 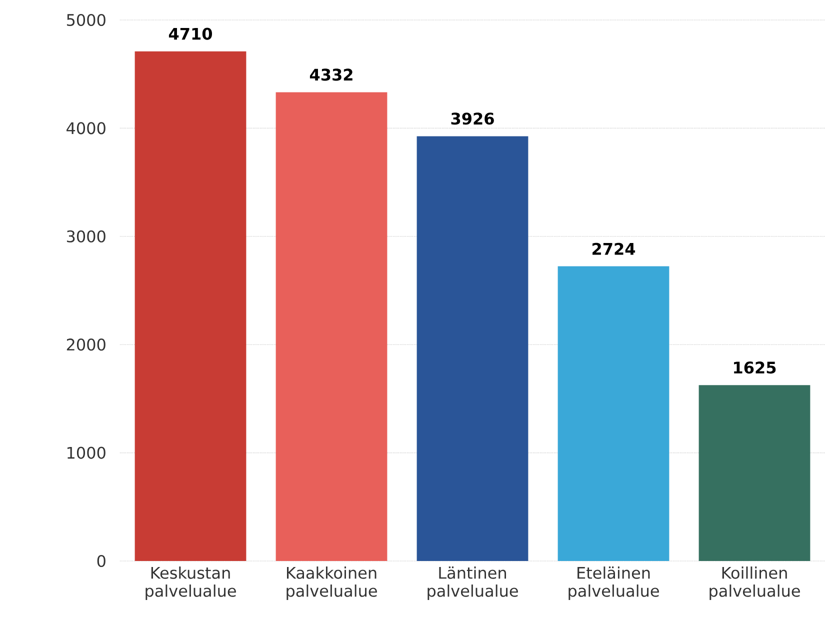 I want to click on data-label: 2724, so click(x=614, y=248).